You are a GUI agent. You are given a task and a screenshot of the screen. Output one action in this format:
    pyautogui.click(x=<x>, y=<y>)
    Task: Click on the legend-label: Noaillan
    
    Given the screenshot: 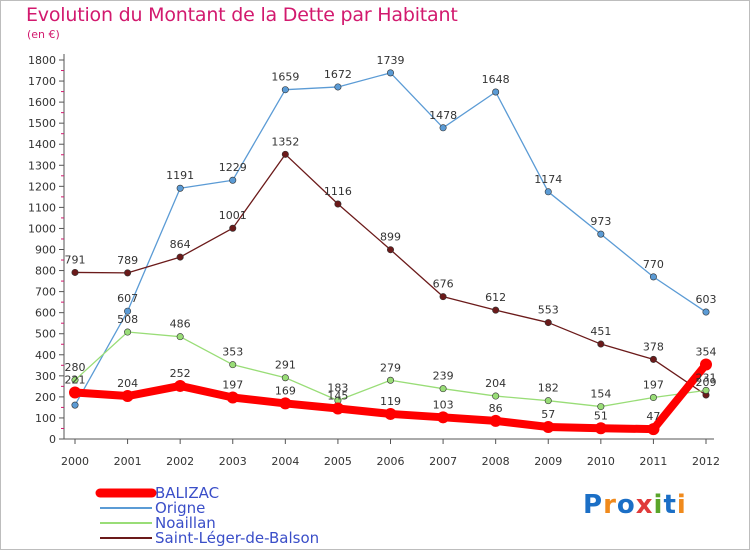 What is the action you would take?
    pyautogui.click(x=185, y=523)
    